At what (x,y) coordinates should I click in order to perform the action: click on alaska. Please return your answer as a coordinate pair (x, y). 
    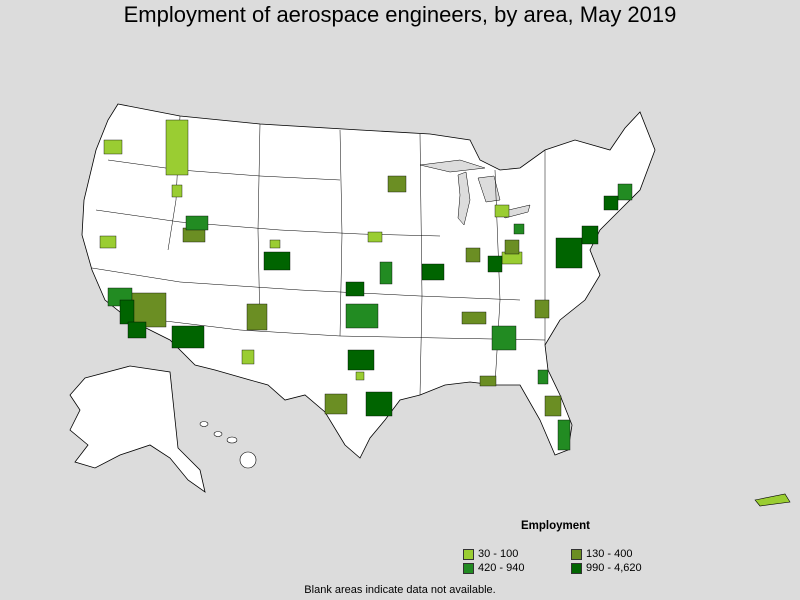
    Looking at the image, I should click on (137, 429).